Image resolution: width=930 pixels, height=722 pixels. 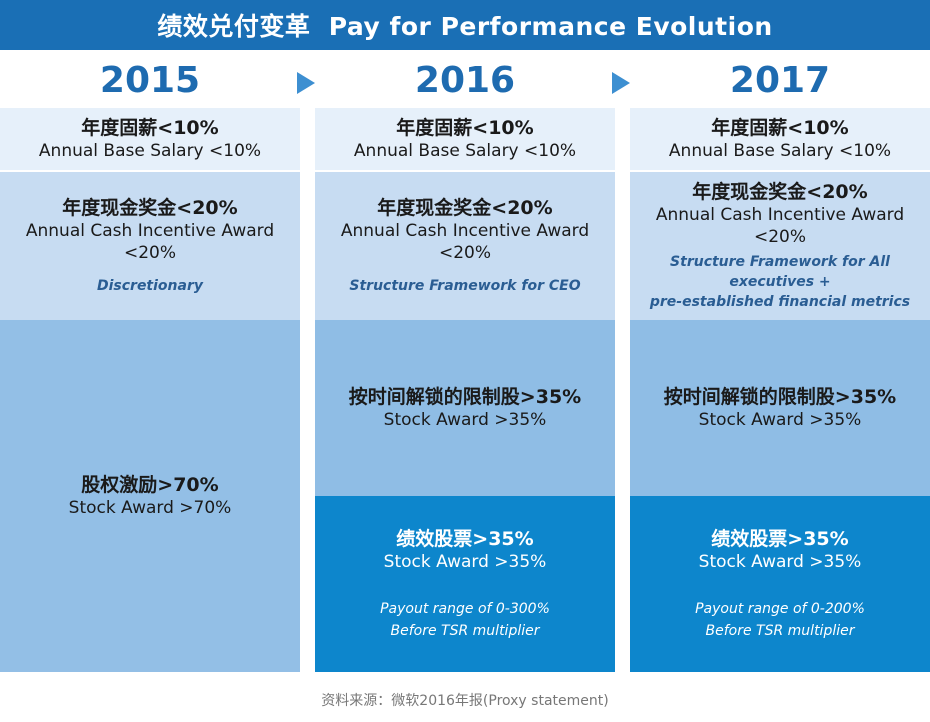 What do you see at coordinates (465, 286) in the screenshot?
I see `cash-note-2016: Structure Framework for CEO` at bounding box center [465, 286].